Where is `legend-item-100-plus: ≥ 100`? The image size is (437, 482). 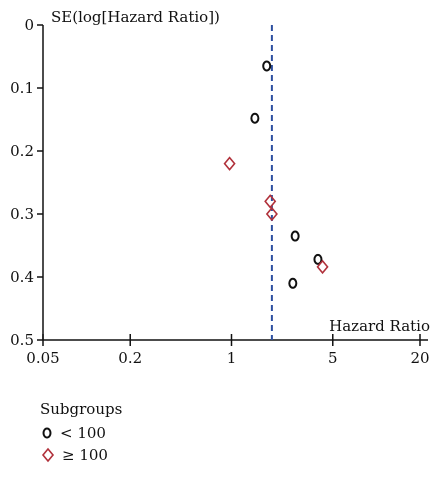
legend-item-100-plus: ≥ 100 is located at coordinates (81, 455).